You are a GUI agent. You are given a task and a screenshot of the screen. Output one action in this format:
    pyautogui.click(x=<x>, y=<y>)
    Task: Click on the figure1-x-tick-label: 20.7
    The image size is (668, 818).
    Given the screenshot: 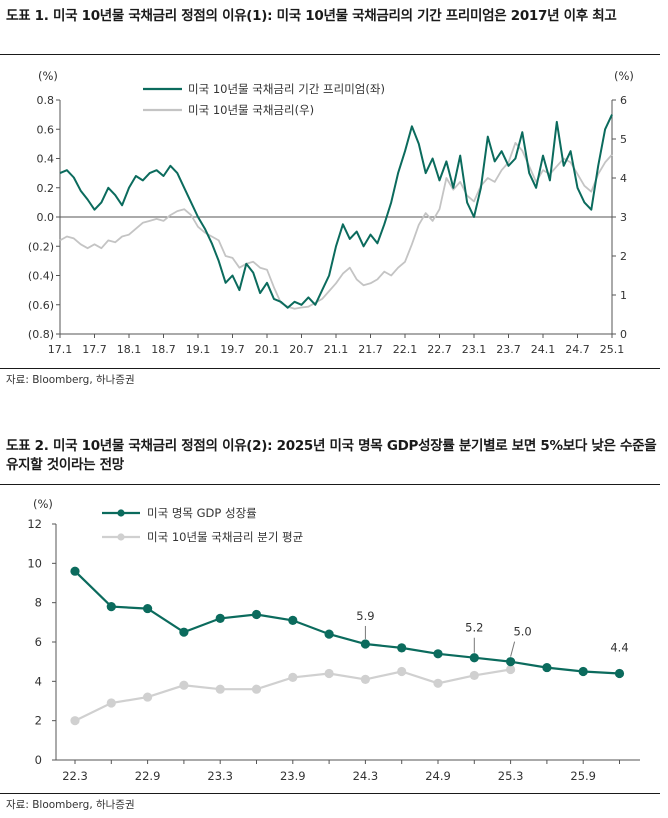 What is the action you would take?
    pyautogui.click(x=301, y=349)
    